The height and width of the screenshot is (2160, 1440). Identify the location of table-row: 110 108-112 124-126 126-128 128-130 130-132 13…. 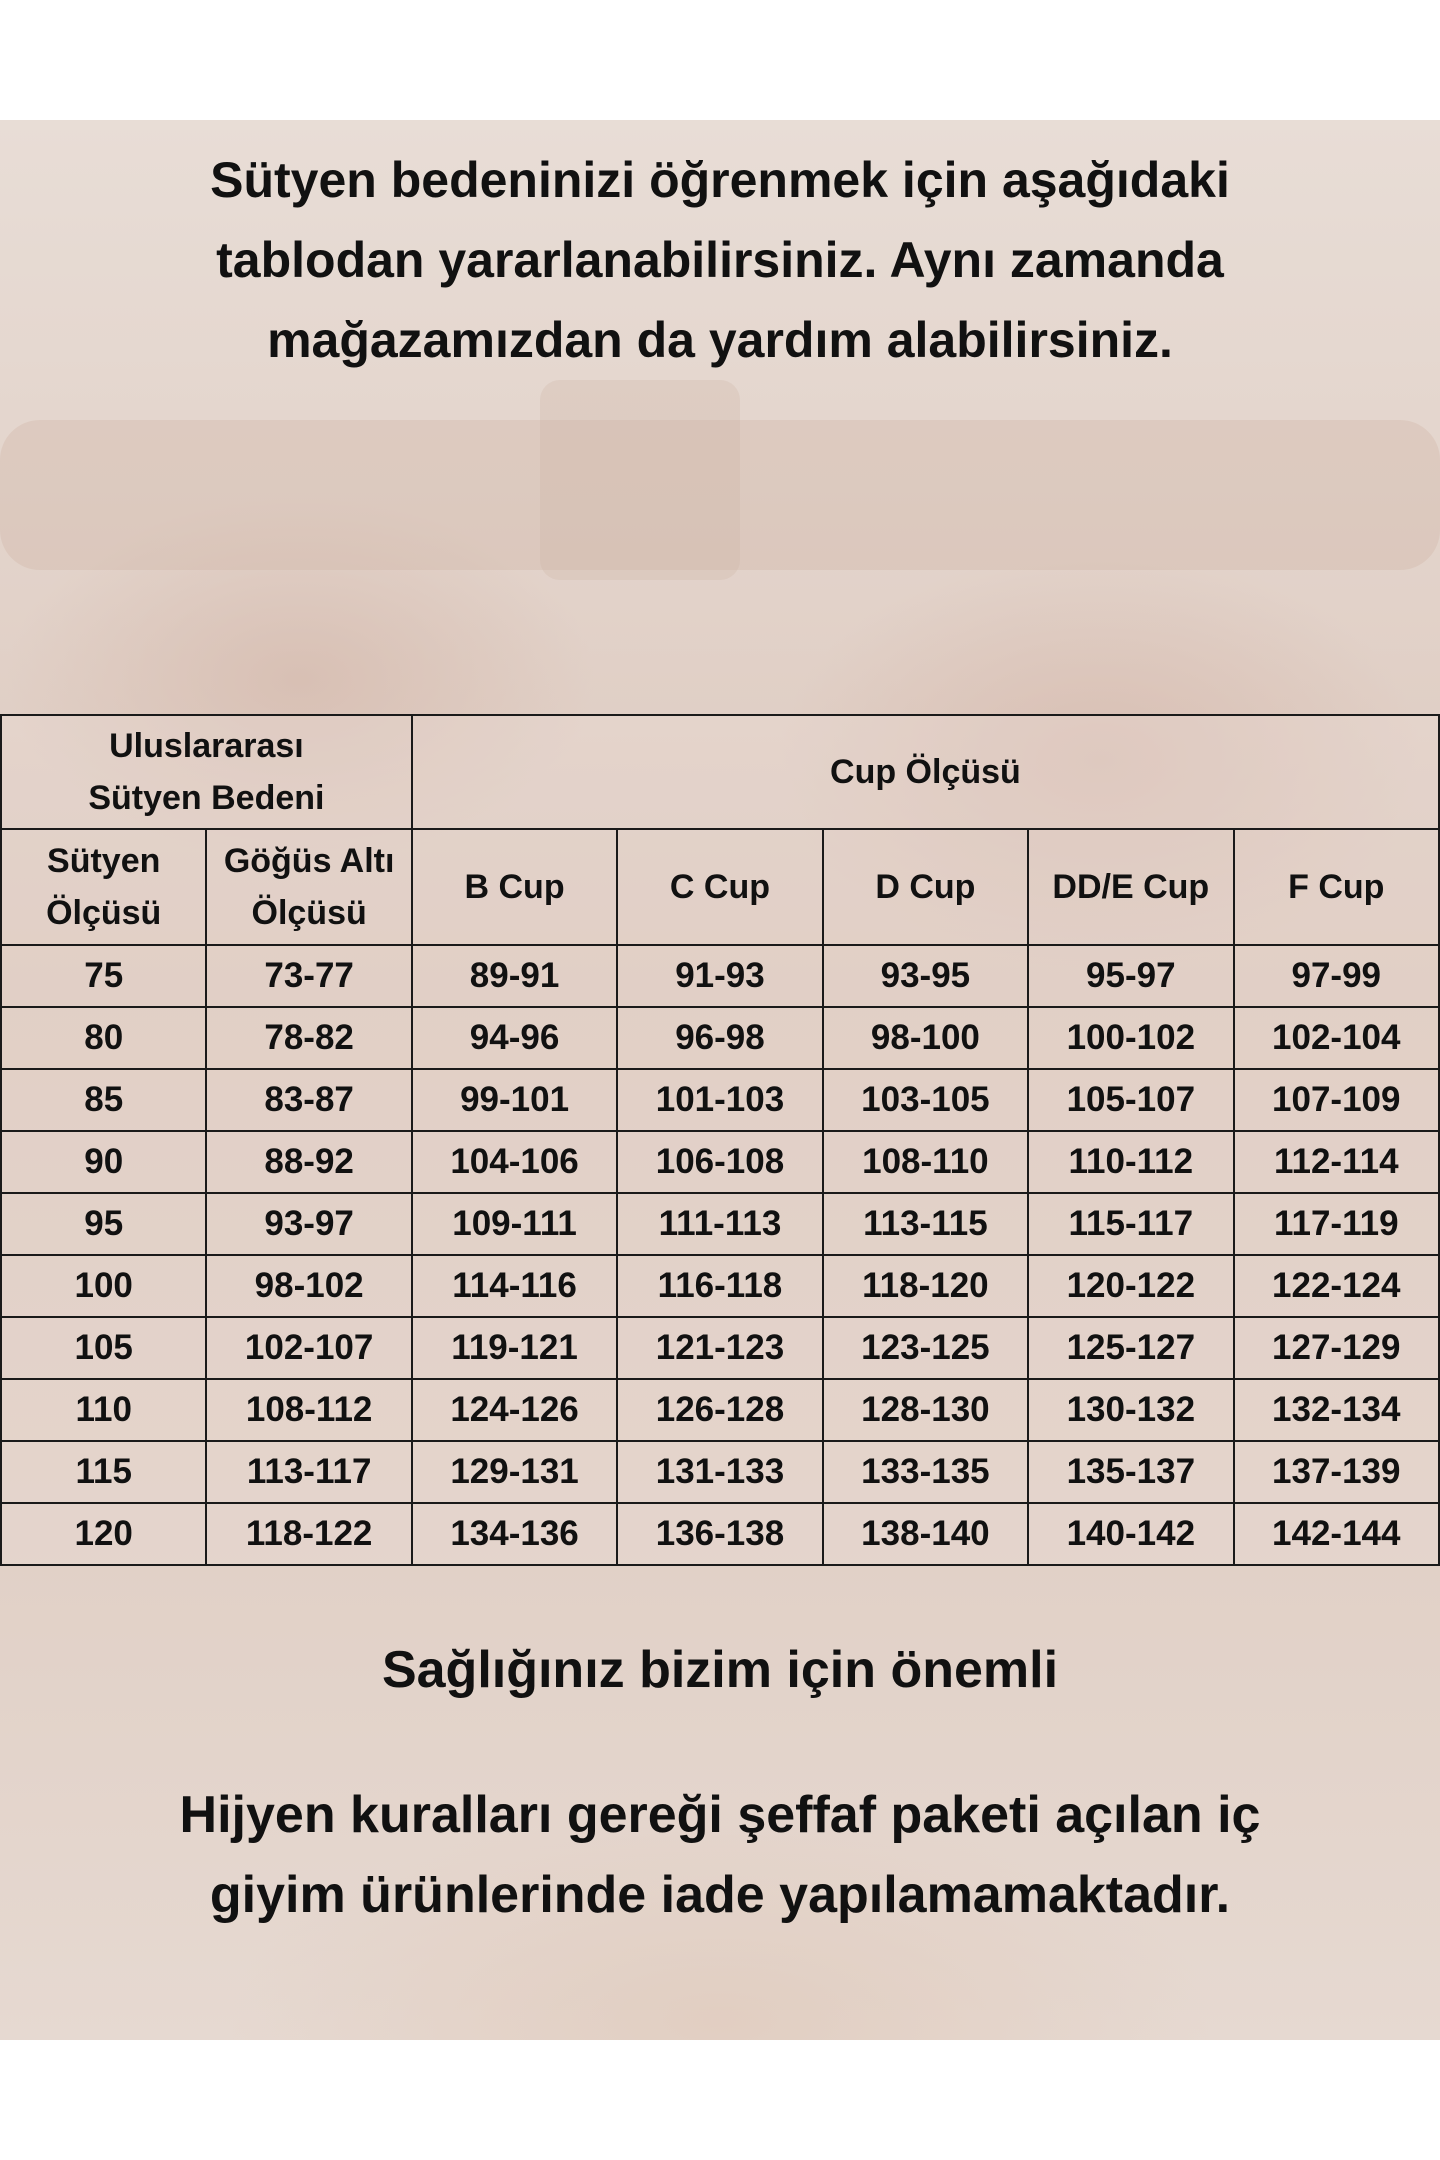
(720, 1410).